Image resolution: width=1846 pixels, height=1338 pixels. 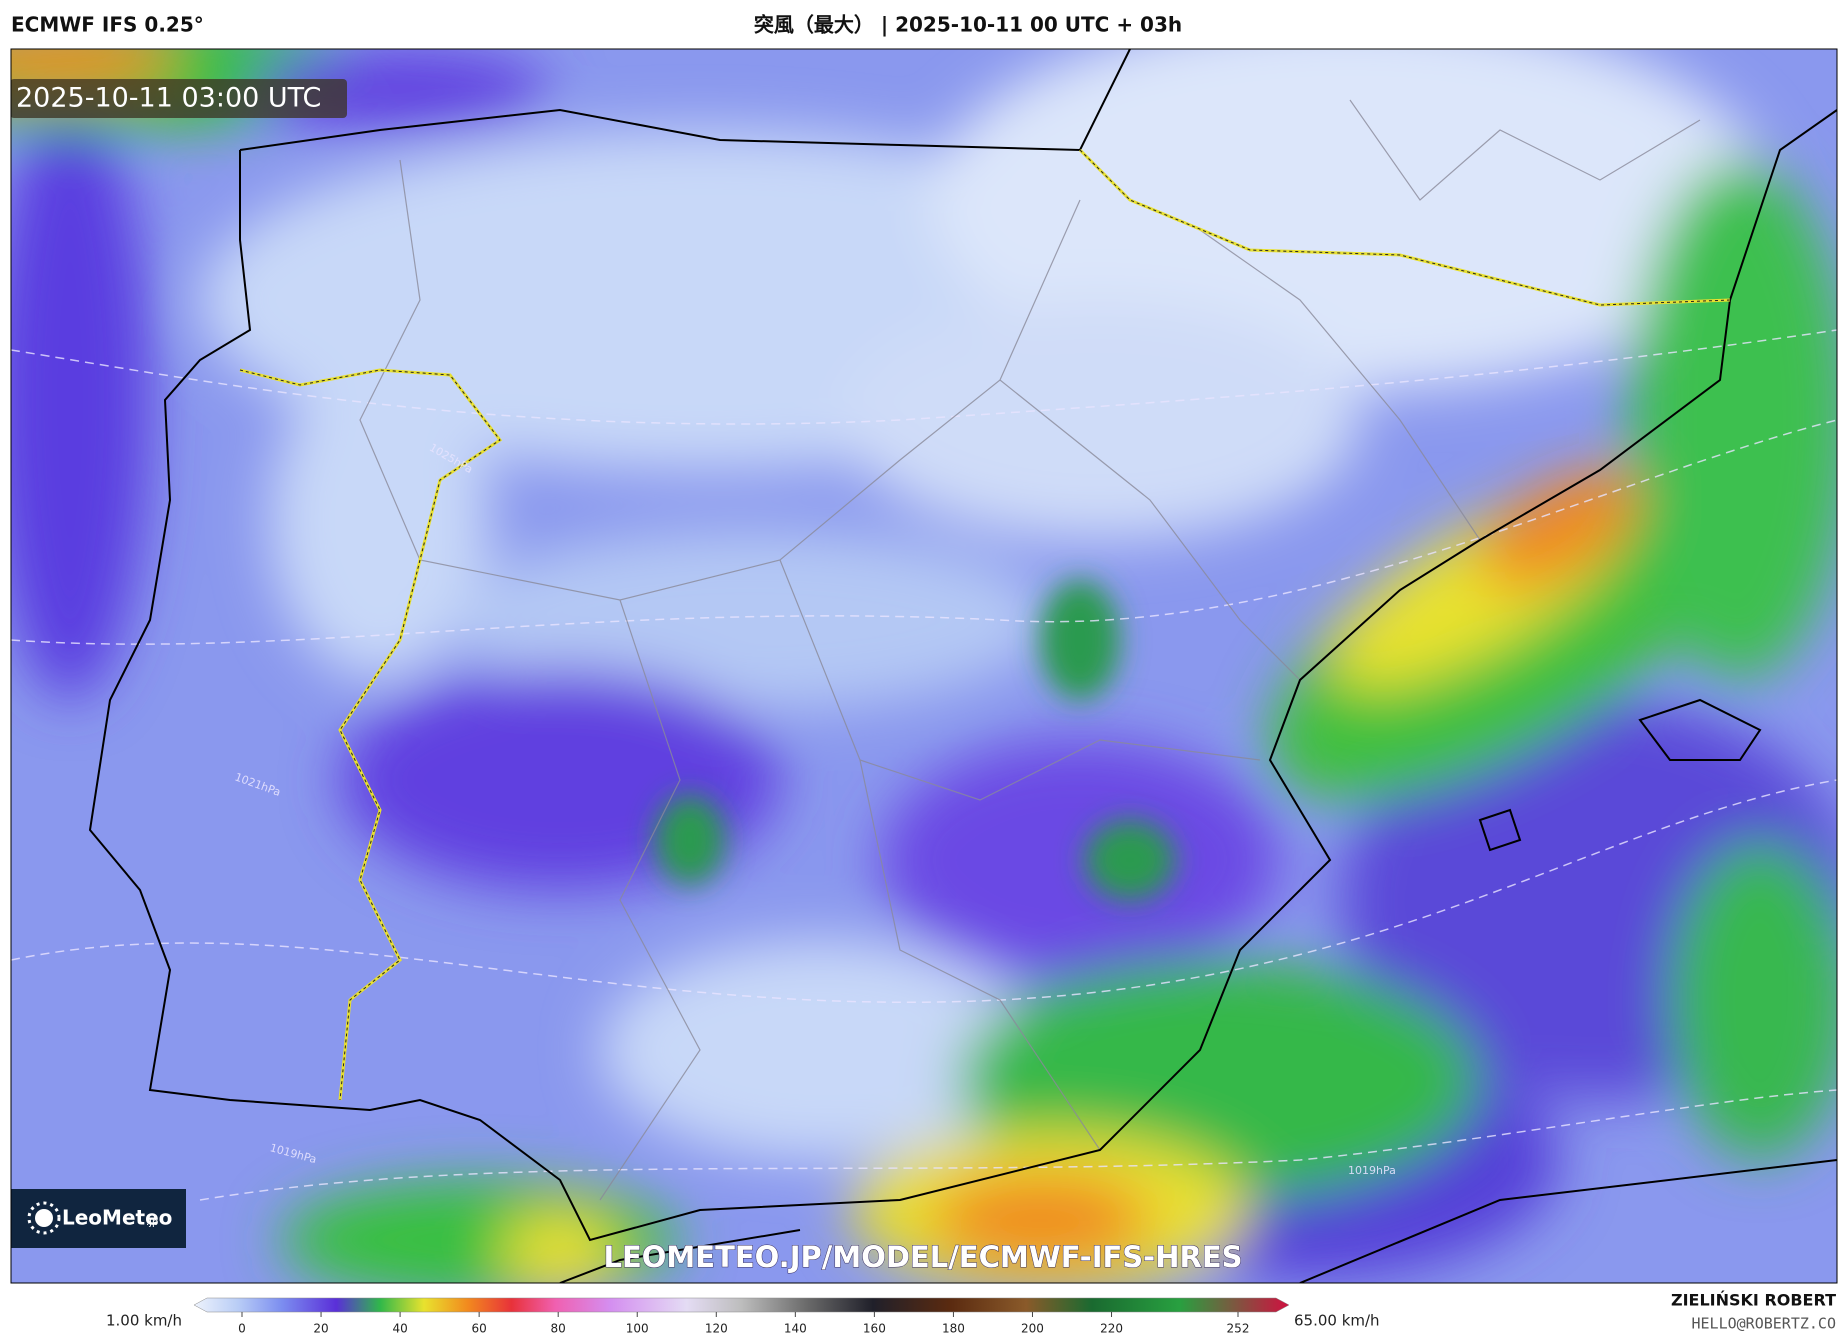 I want to click on isobar-label: 1019hPa, so click(x=1372, y=1170).